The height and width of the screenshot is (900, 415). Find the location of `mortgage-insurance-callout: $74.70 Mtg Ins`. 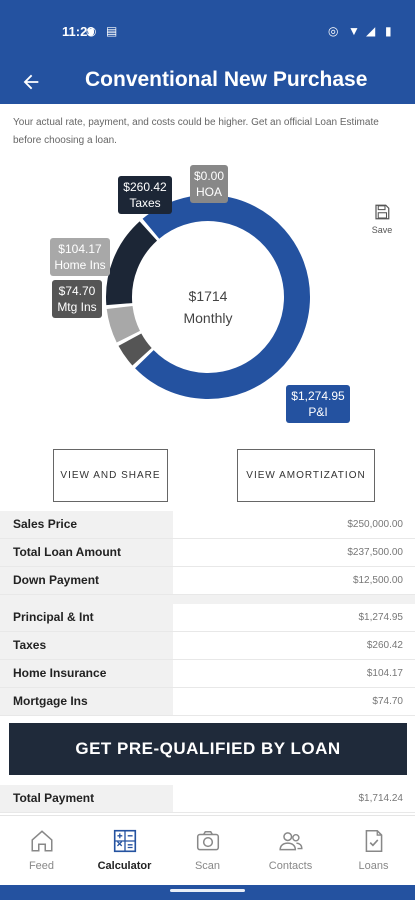

mortgage-insurance-callout: $74.70 Mtg Ins is located at coordinates (77, 299).